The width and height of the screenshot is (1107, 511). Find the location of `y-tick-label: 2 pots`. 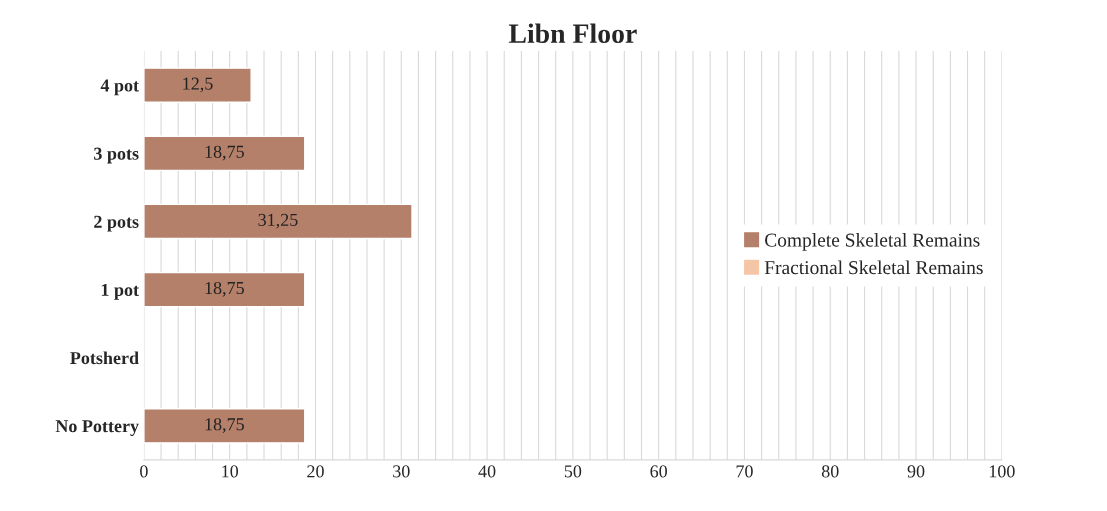

y-tick-label: 2 pots is located at coordinates (116, 223).